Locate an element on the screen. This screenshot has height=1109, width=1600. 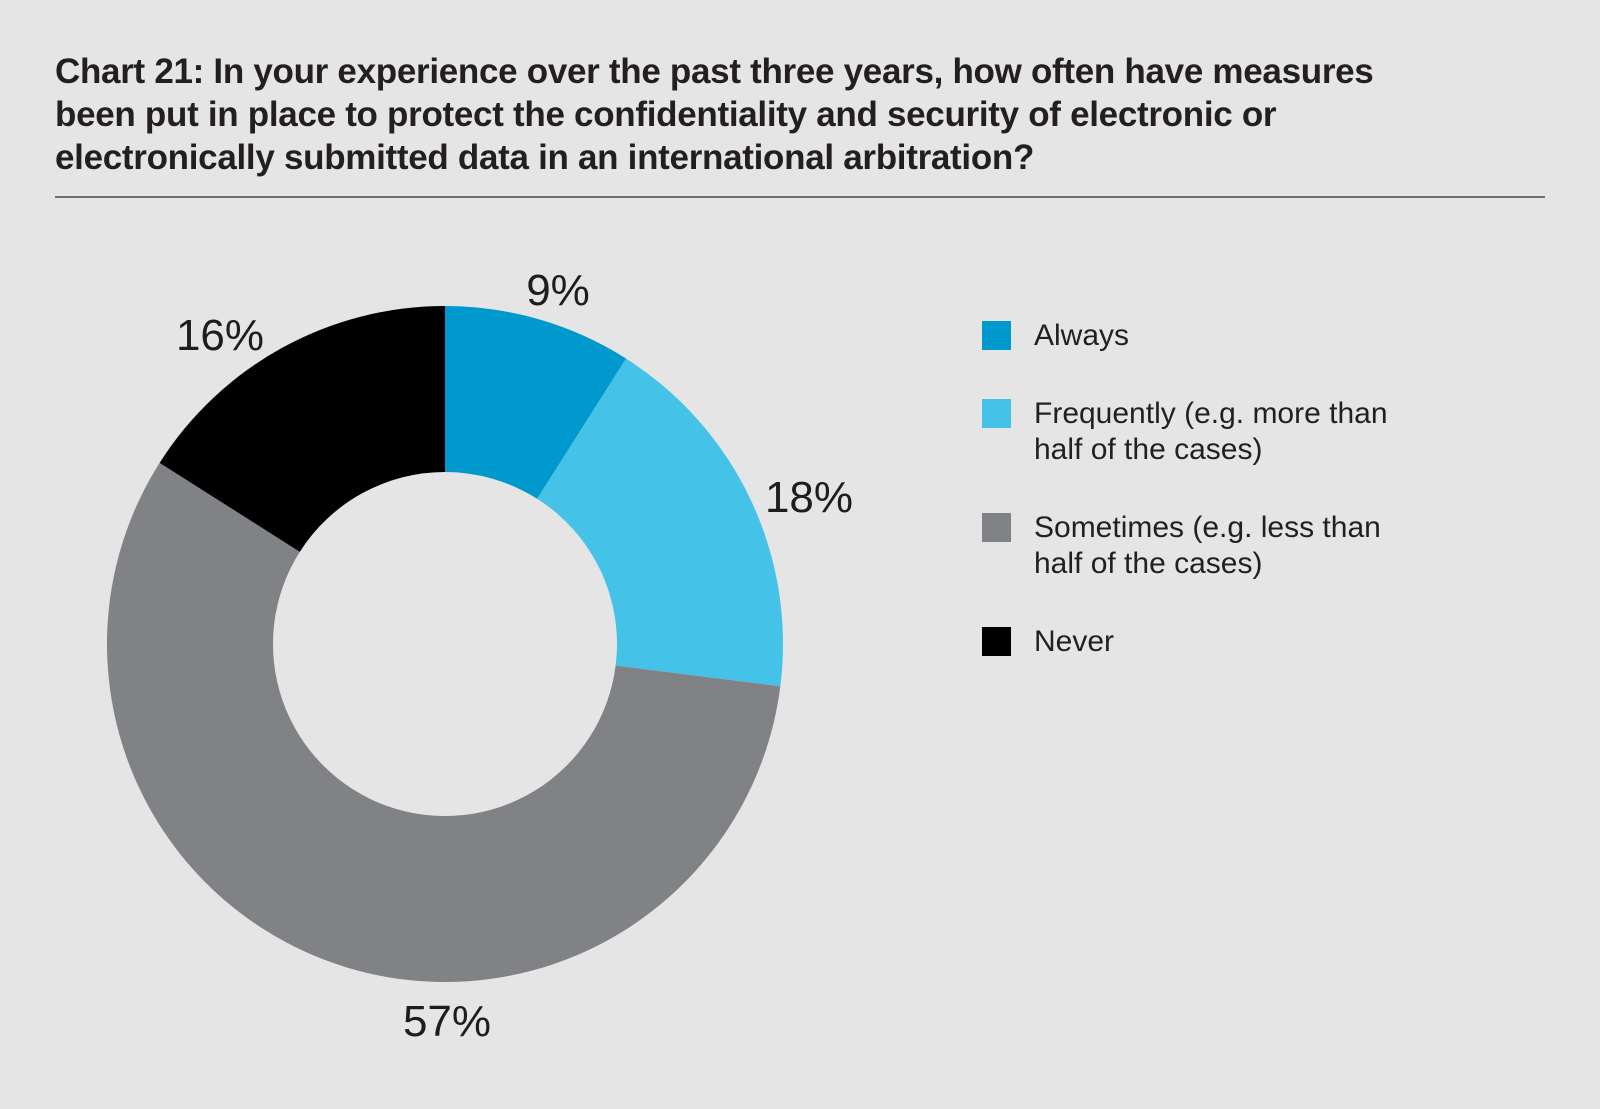
legend-label-never: Never is located at coordinates (1074, 642).